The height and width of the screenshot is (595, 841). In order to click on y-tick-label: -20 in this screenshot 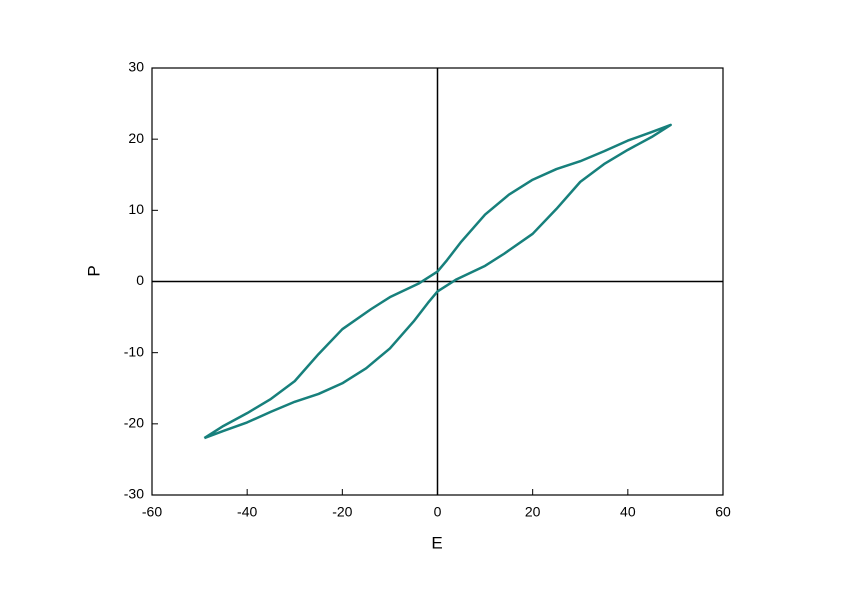, I will do `click(134, 423)`.